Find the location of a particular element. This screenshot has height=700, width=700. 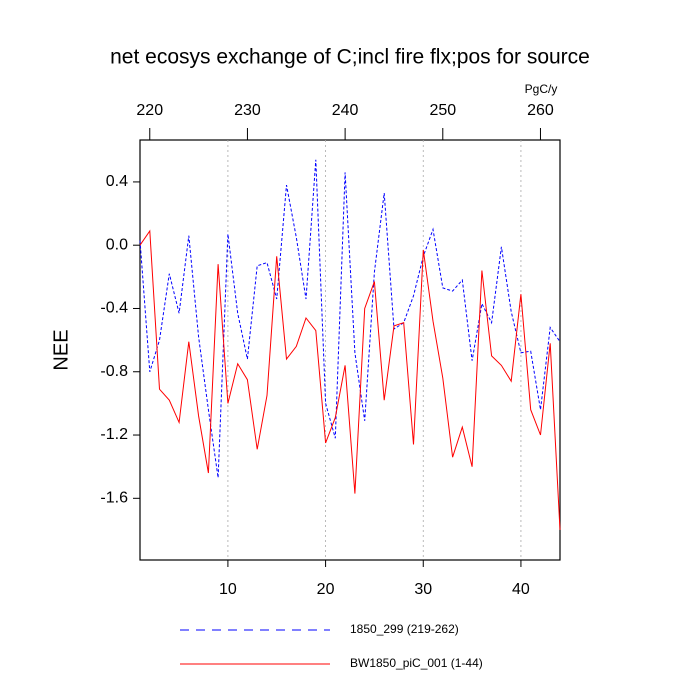

x-tick-label: 20 is located at coordinates (326, 589).